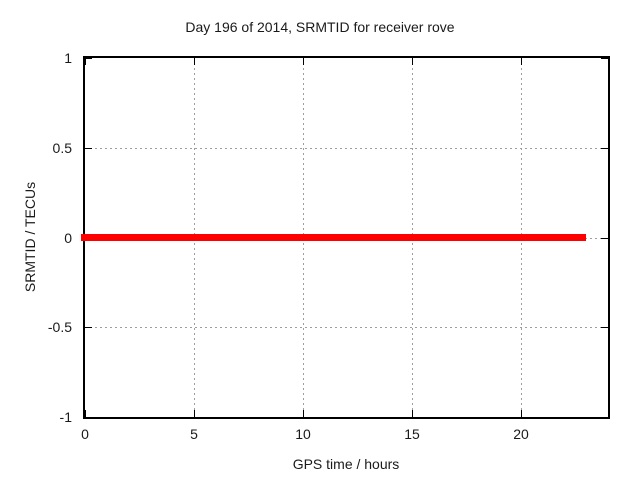 Image resolution: width=640 pixels, height=480 pixels. What do you see at coordinates (62, 148) in the screenshot?
I see `y-tick-label: 0.5` at bounding box center [62, 148].